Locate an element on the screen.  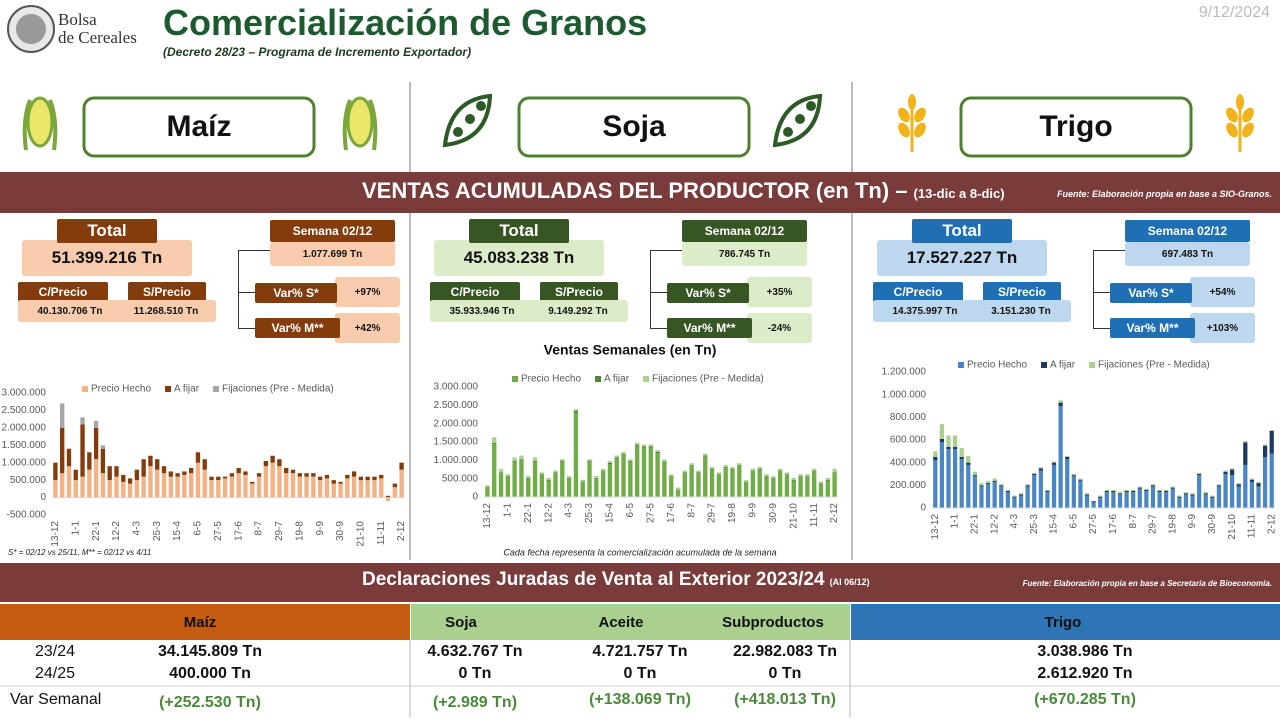
row-label: 24/25 is located at coordinates (55, 673).